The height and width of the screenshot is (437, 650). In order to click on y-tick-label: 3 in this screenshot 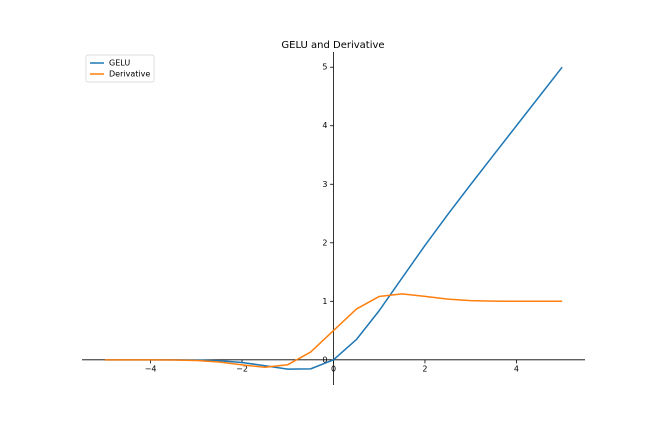, I will do `click(324, 184)`.